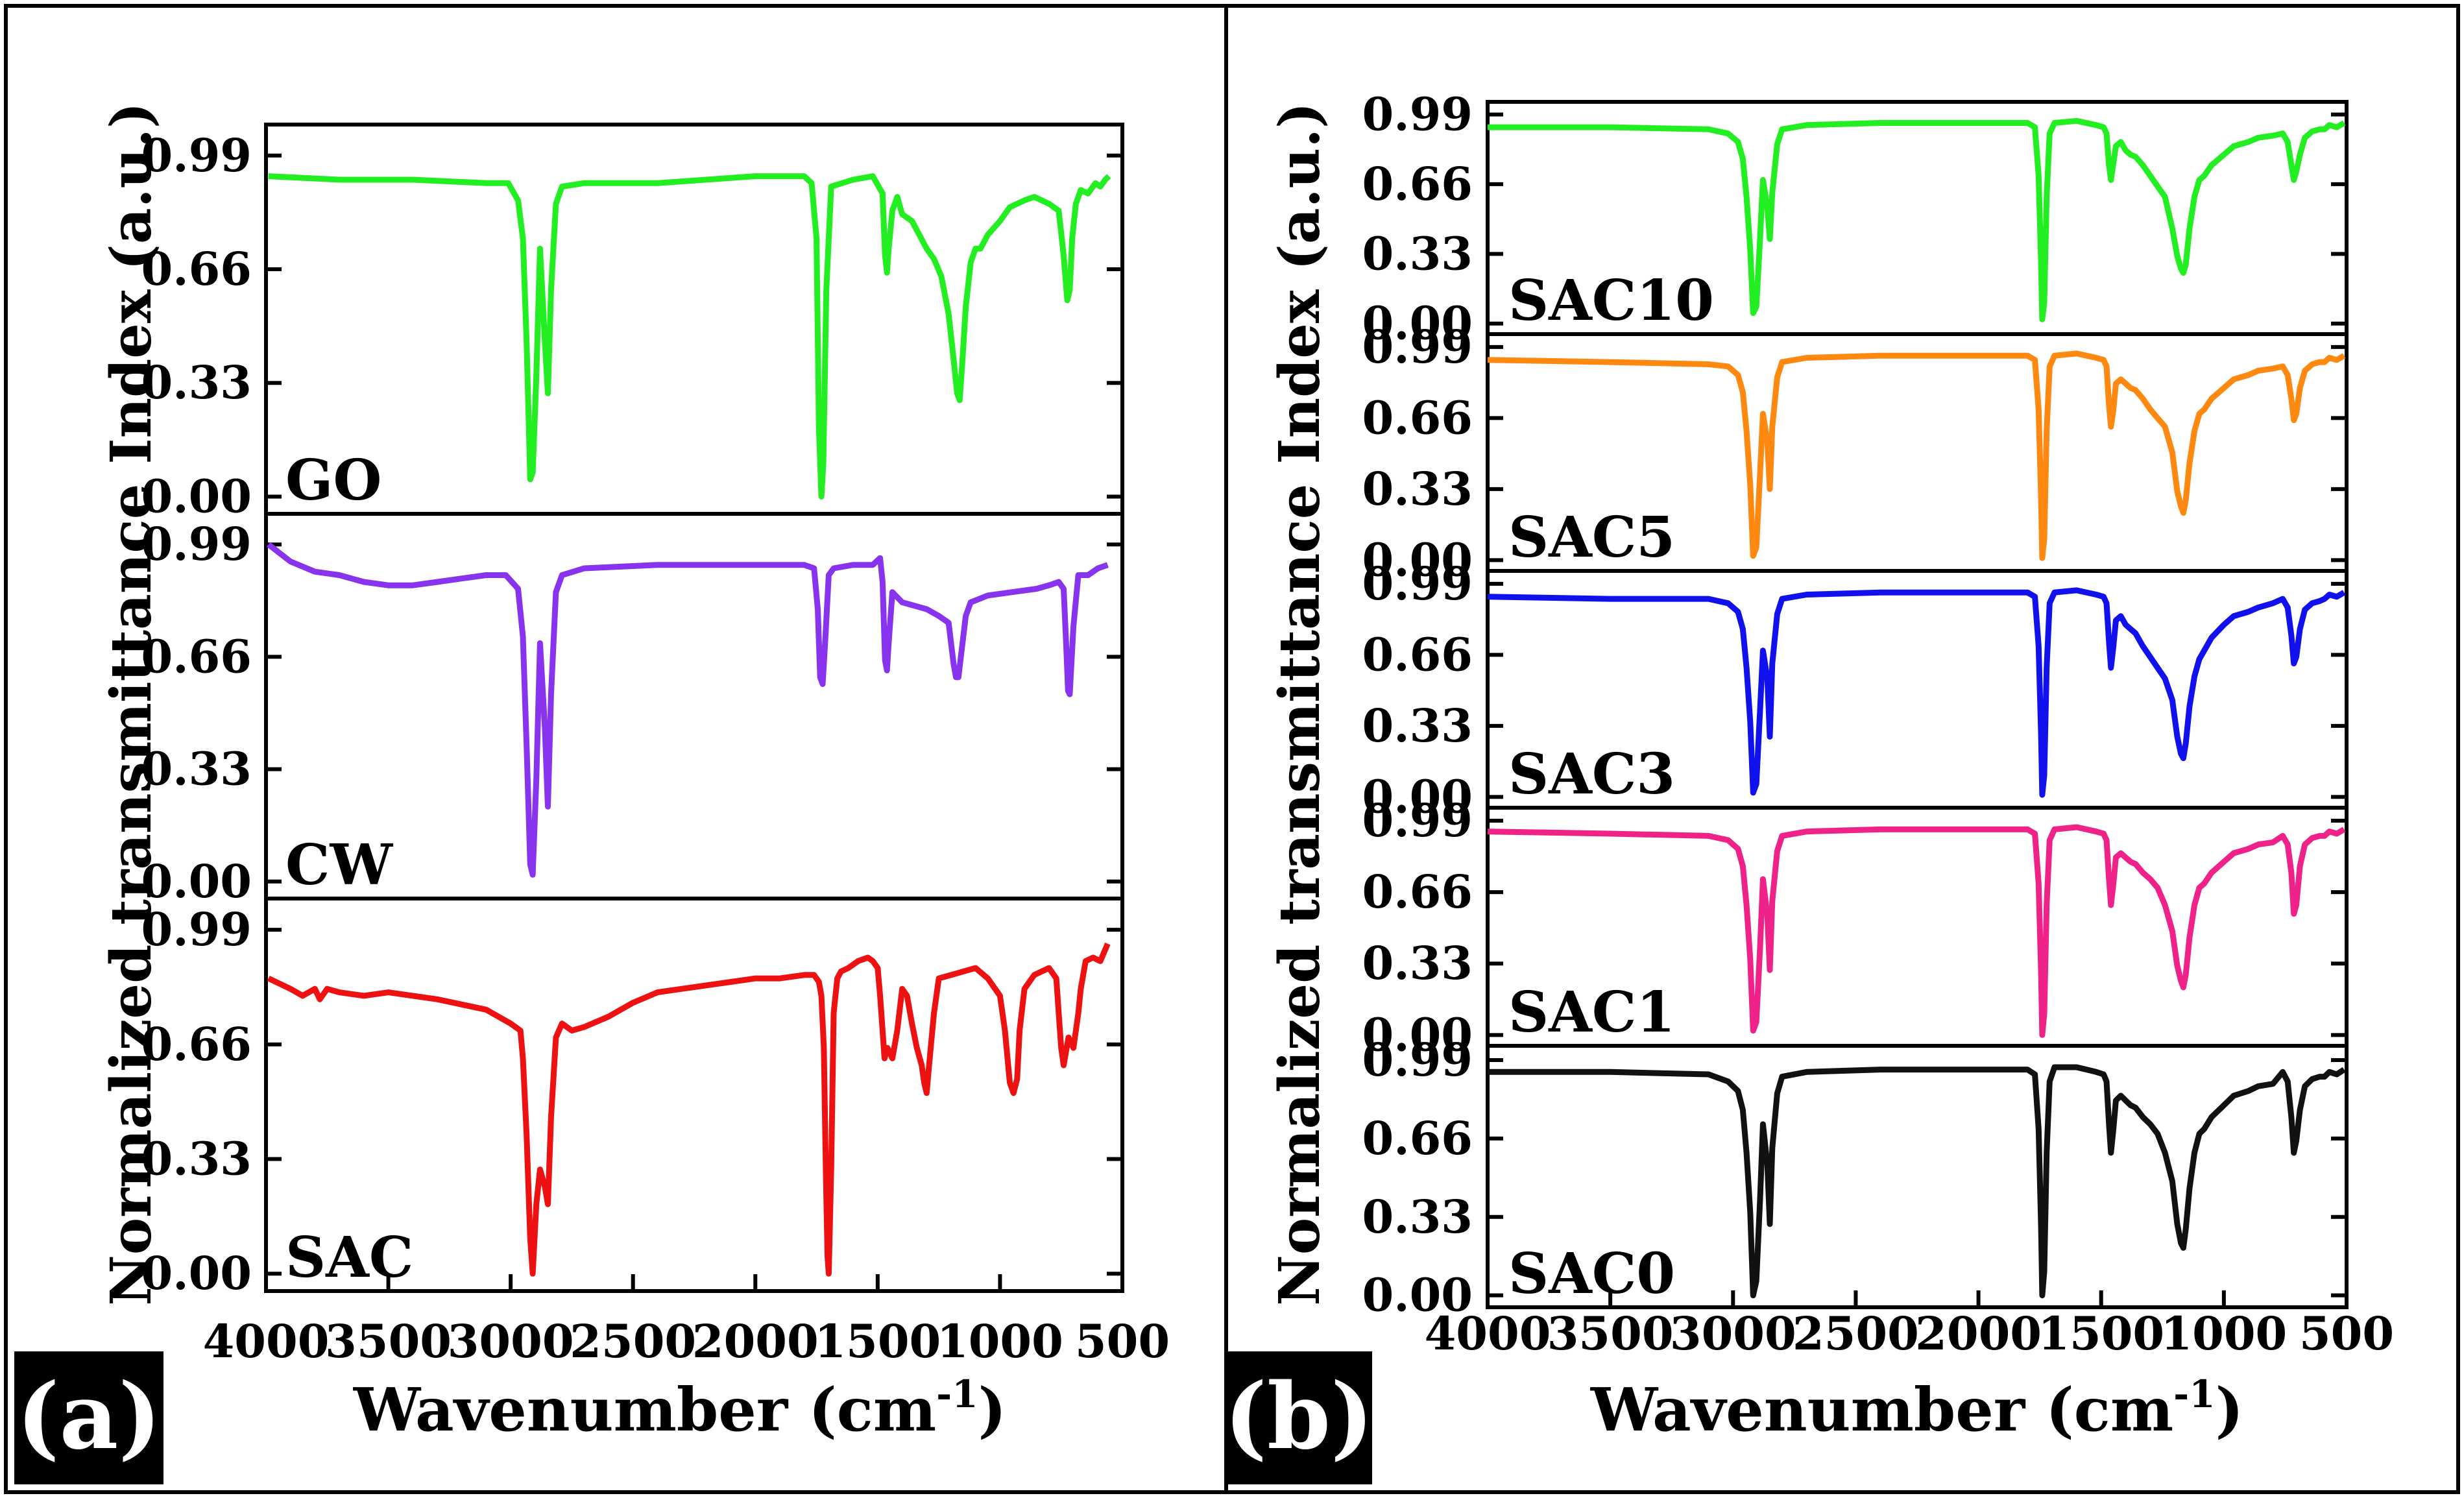  What do you see at coordinates (1916, 931) in the screenshot?
I see `series-line-sac1` at bounding box center [1916, 931].